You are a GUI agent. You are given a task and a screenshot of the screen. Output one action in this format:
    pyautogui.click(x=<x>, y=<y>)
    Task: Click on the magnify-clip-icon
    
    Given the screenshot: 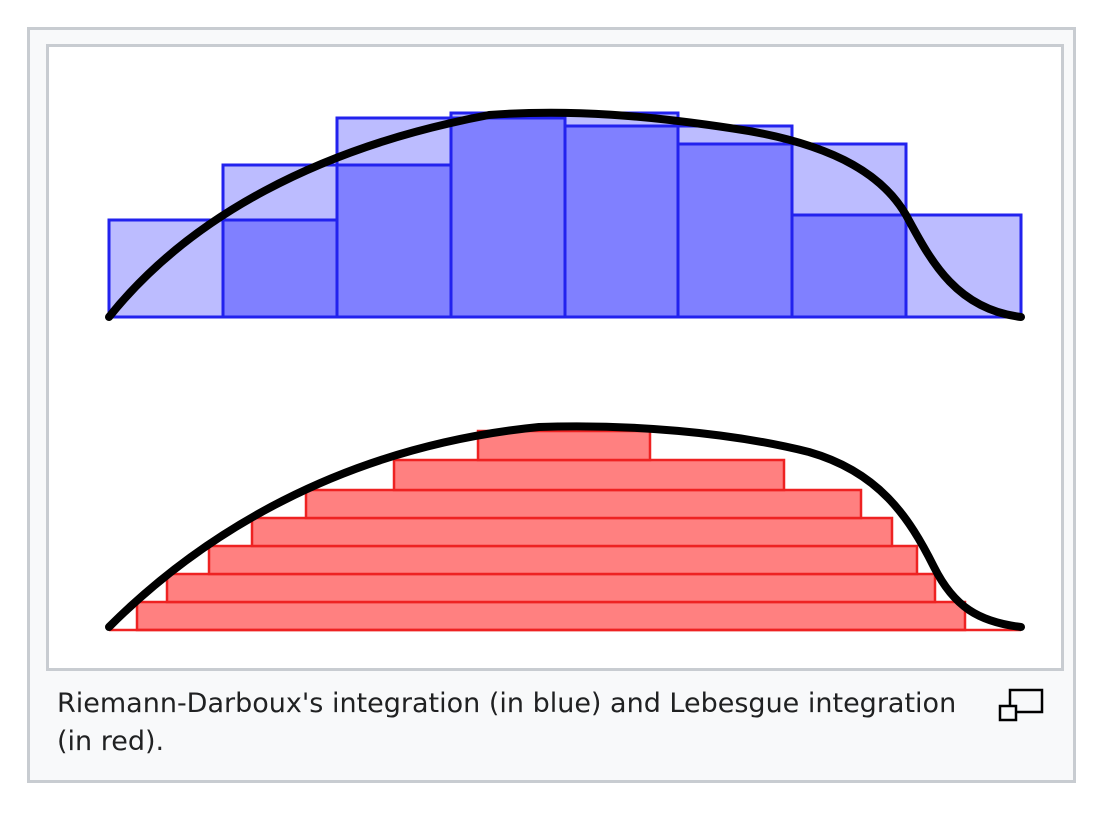 What is the action you would take?
    pyautogui.click(x=1022, y=706)
    